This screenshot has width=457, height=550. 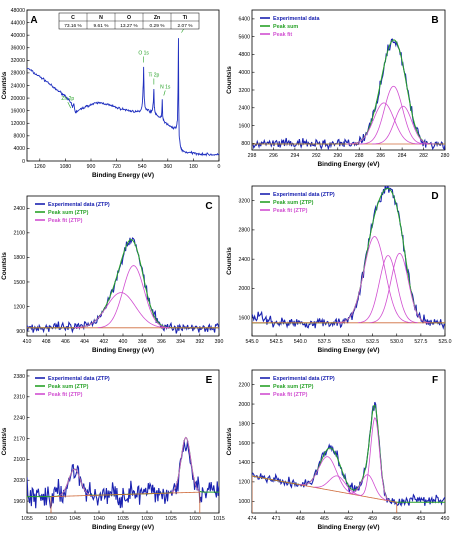 I want to click on x-tick-label: 1260, so click(x=40, y=167).